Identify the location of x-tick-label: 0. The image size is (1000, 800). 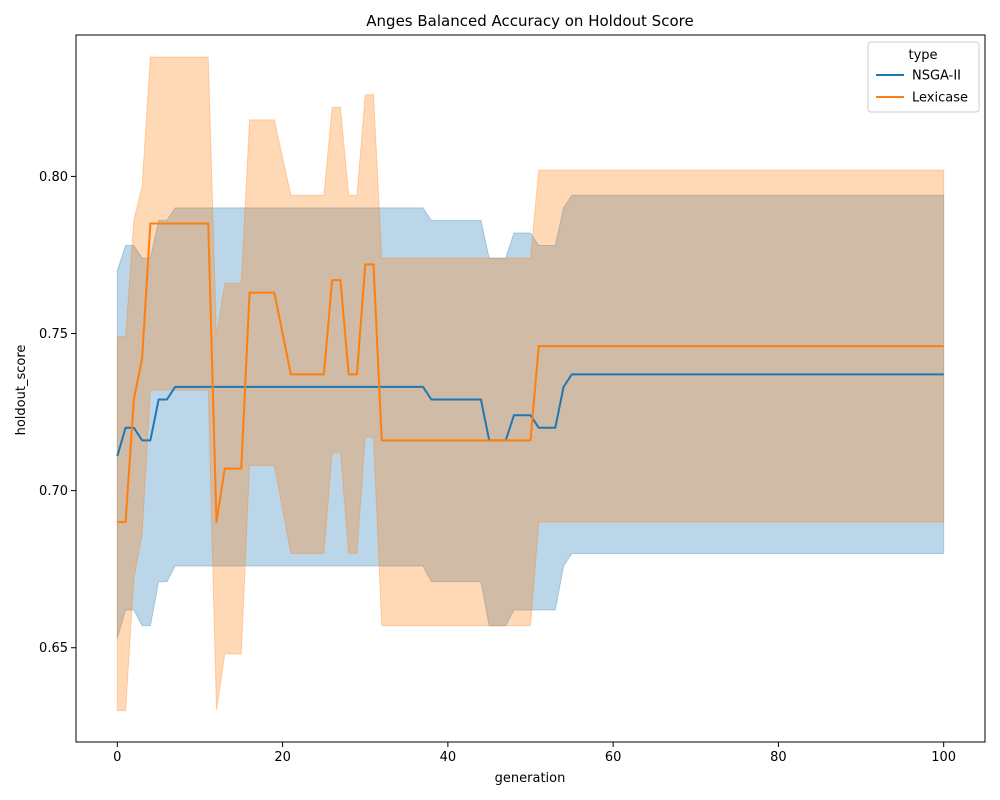
(117, 757).